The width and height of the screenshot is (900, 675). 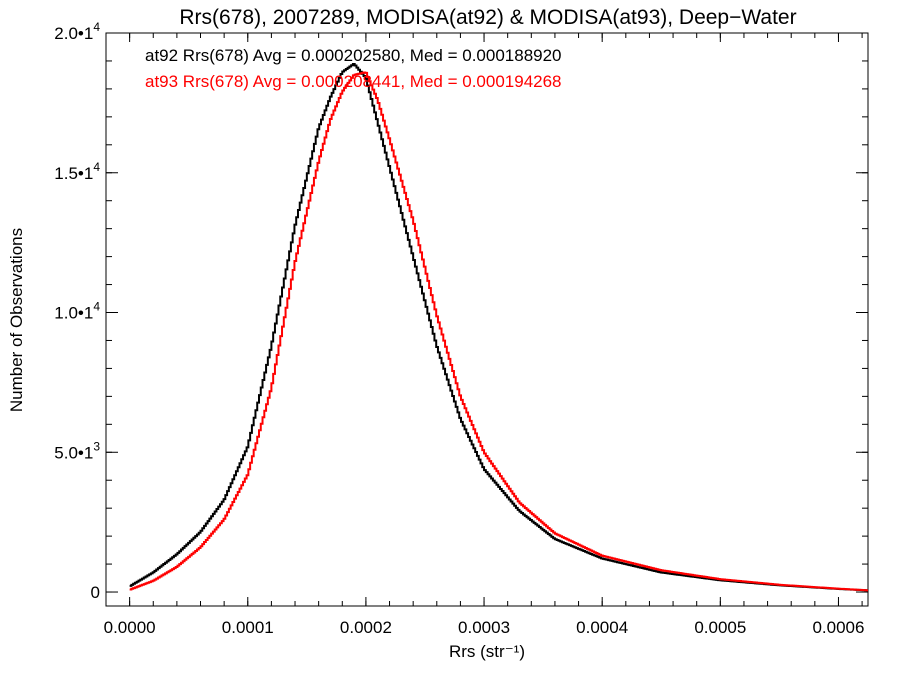 I want to click on y-tick-label: 0, so click(x=95, y=592).